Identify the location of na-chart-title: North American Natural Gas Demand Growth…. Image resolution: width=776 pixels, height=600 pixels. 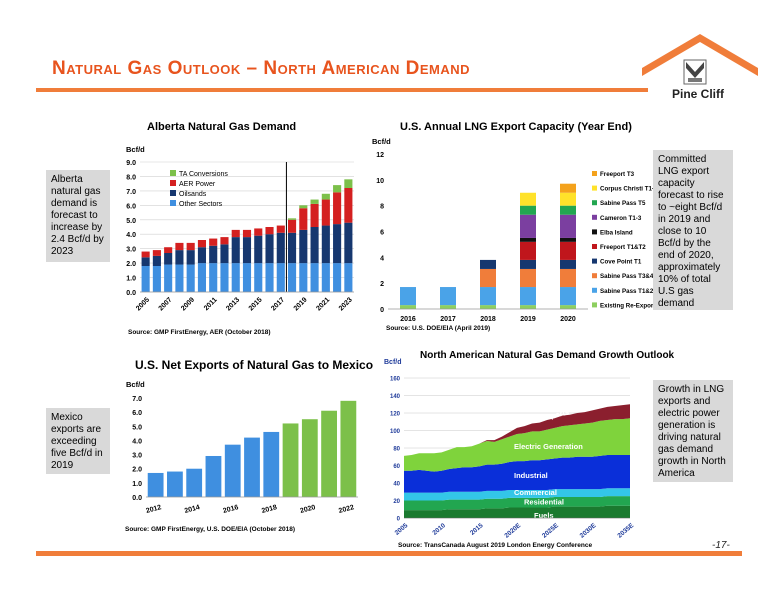
(547, 355).